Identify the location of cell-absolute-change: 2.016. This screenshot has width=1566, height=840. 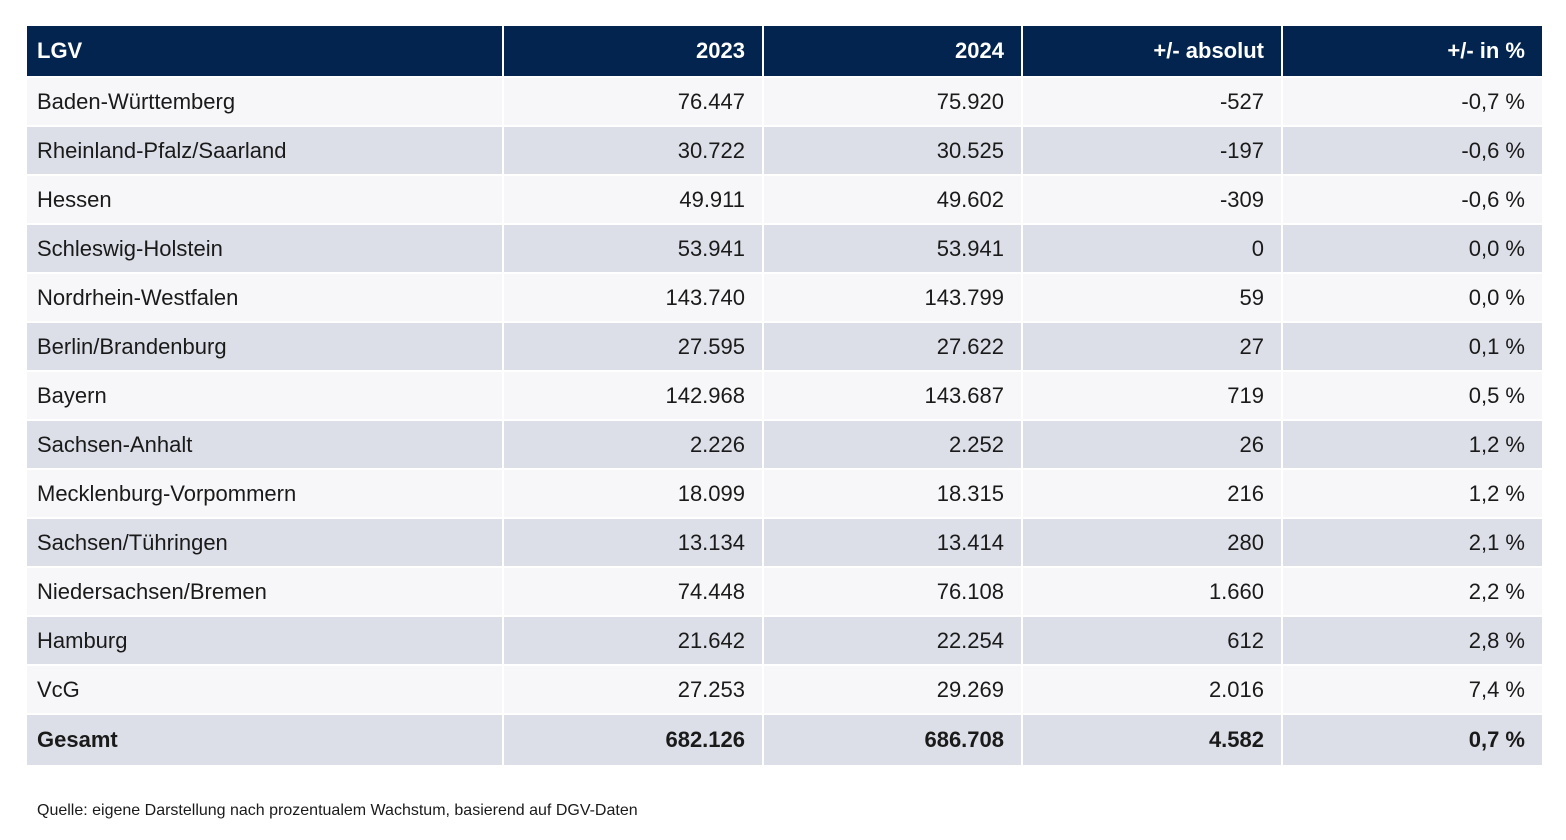
(1152, 690).